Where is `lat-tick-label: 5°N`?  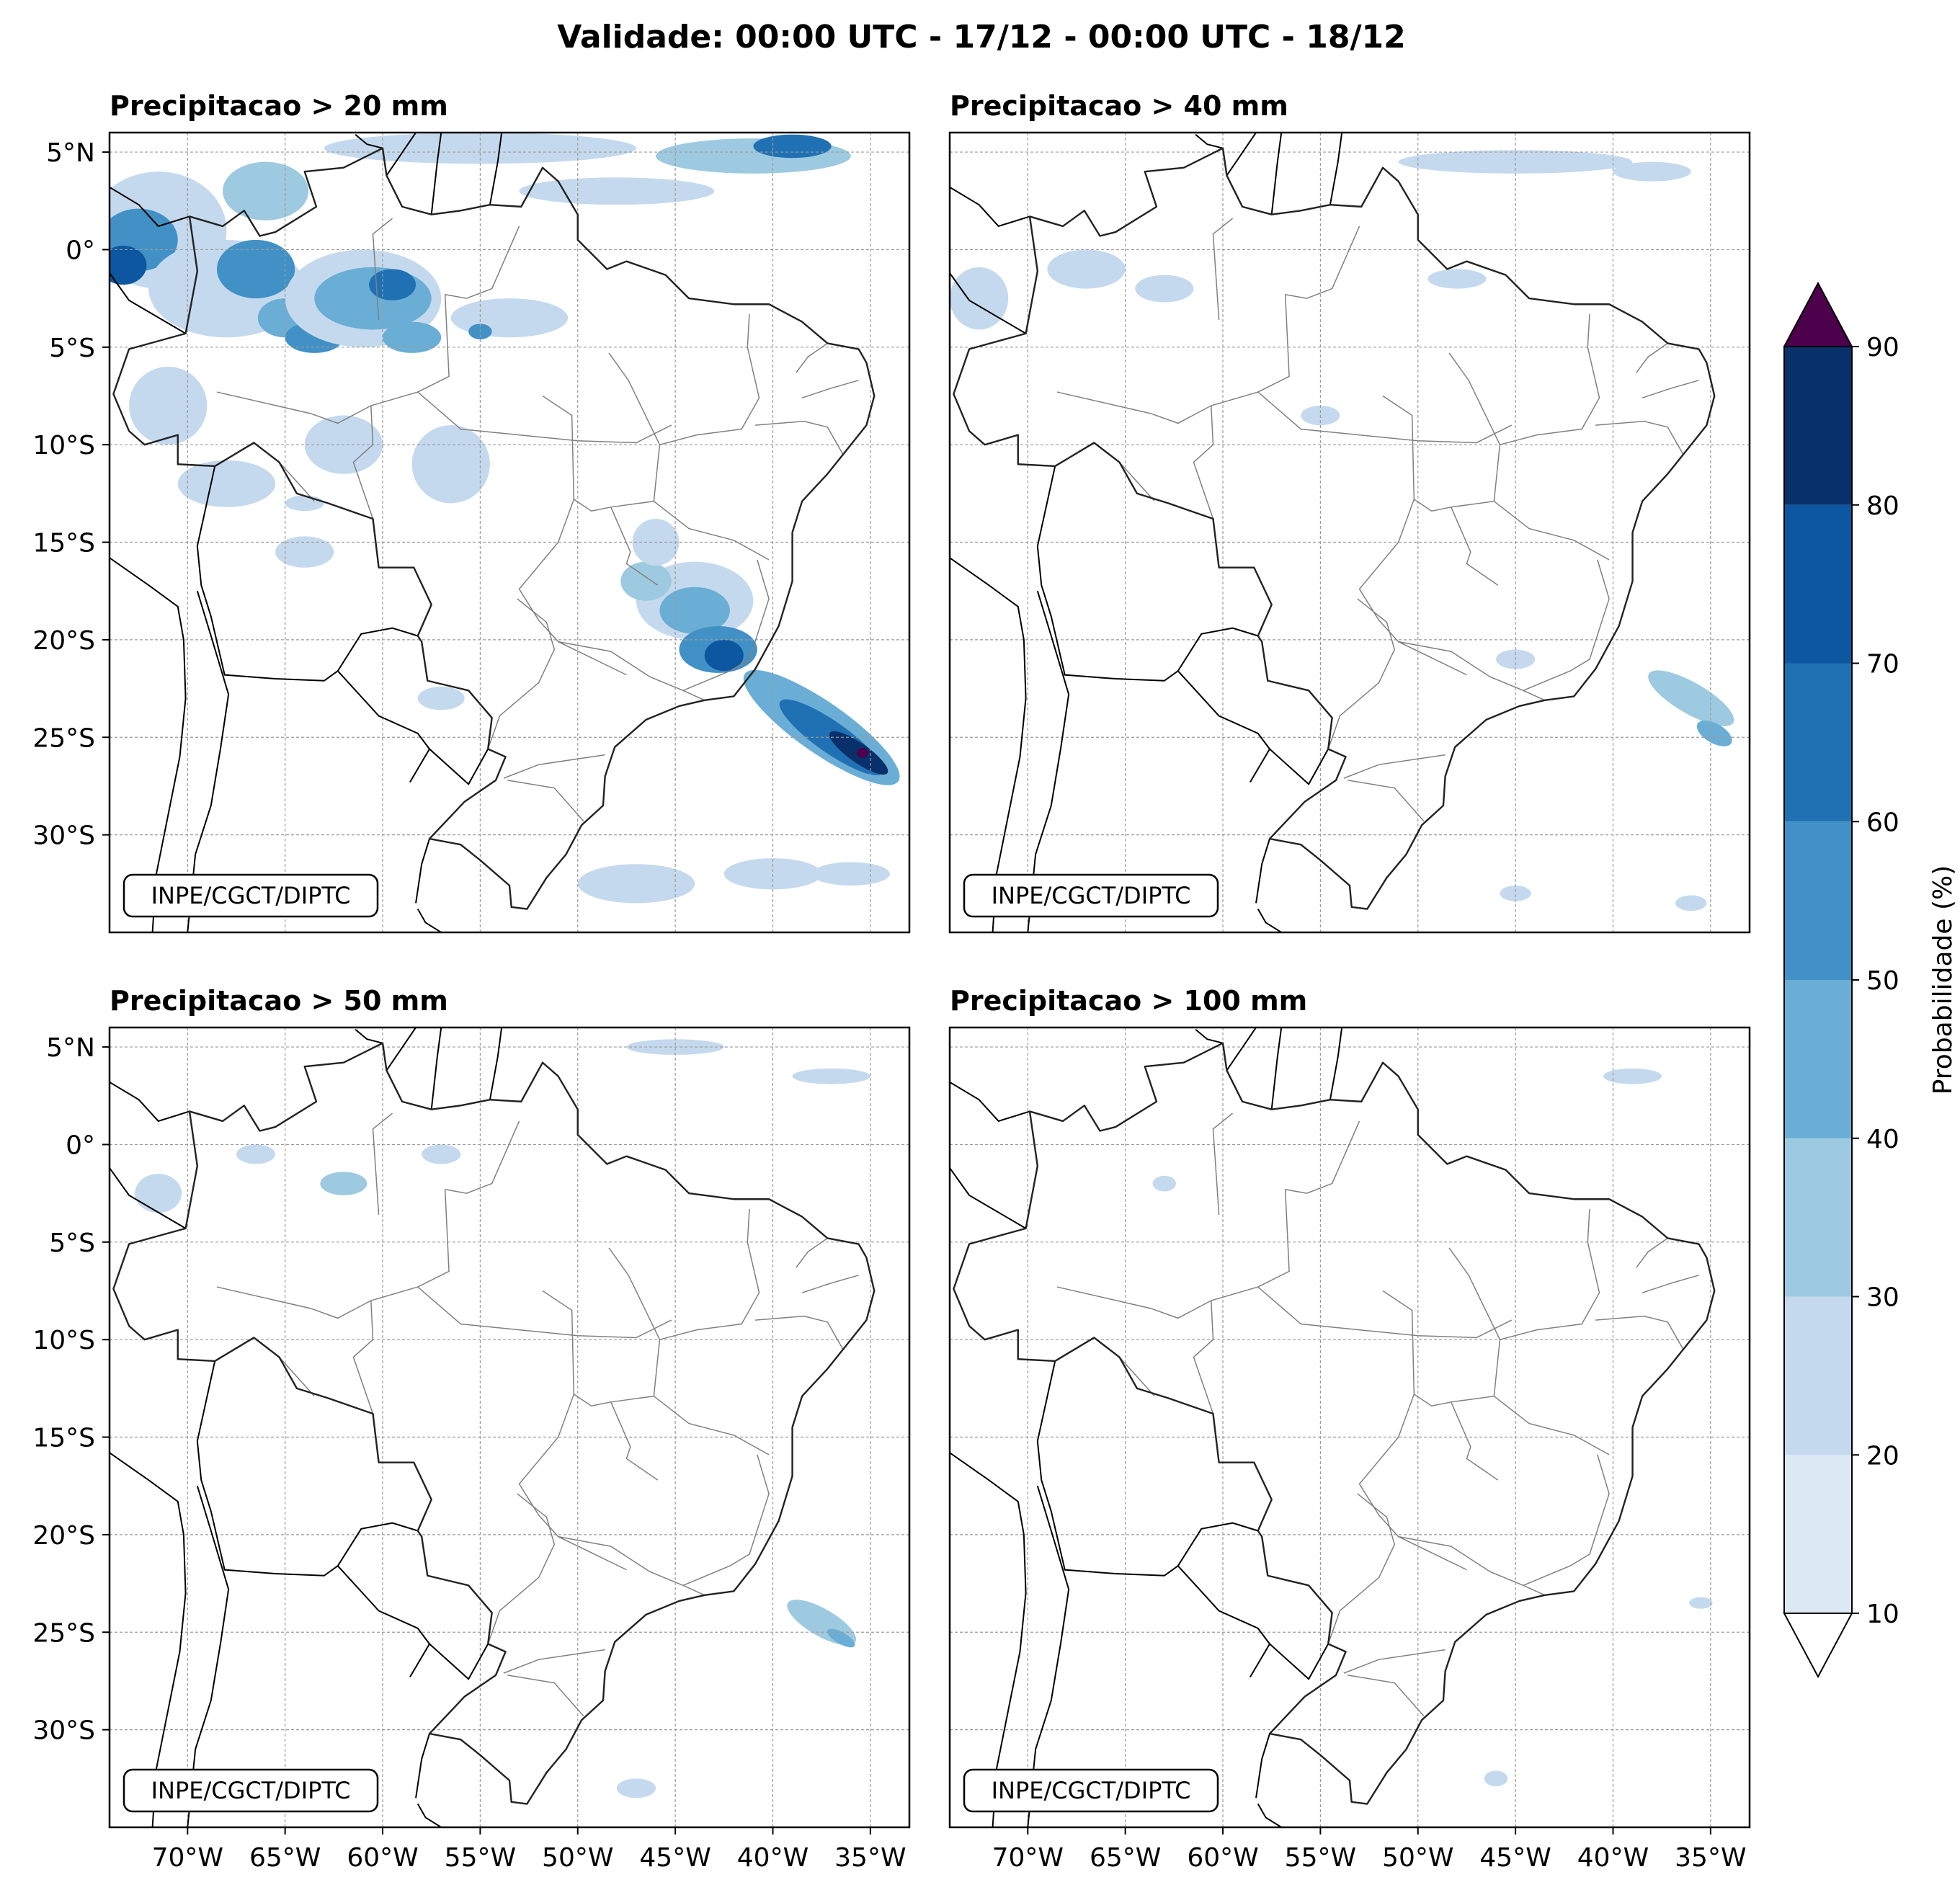 lat-tick-label: 5°N is located at coordinates (70, 1048).